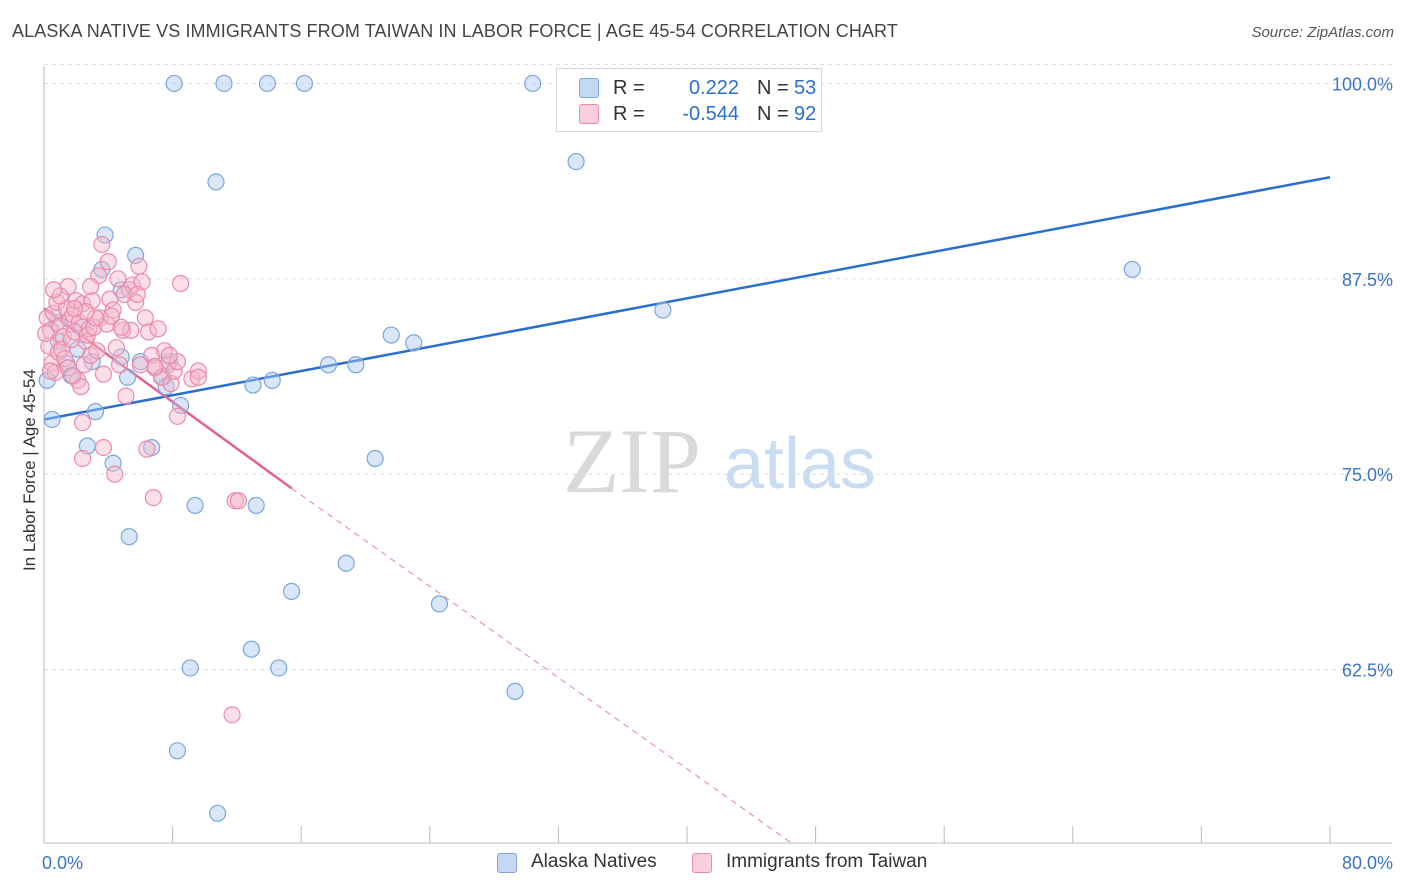 The image size is (1406, 892). What do you see at coordinates (541, 665) in the screenshot?
I see `trend-line-extension-immigrants-from-taiwan` at bounding box center [541, 665].